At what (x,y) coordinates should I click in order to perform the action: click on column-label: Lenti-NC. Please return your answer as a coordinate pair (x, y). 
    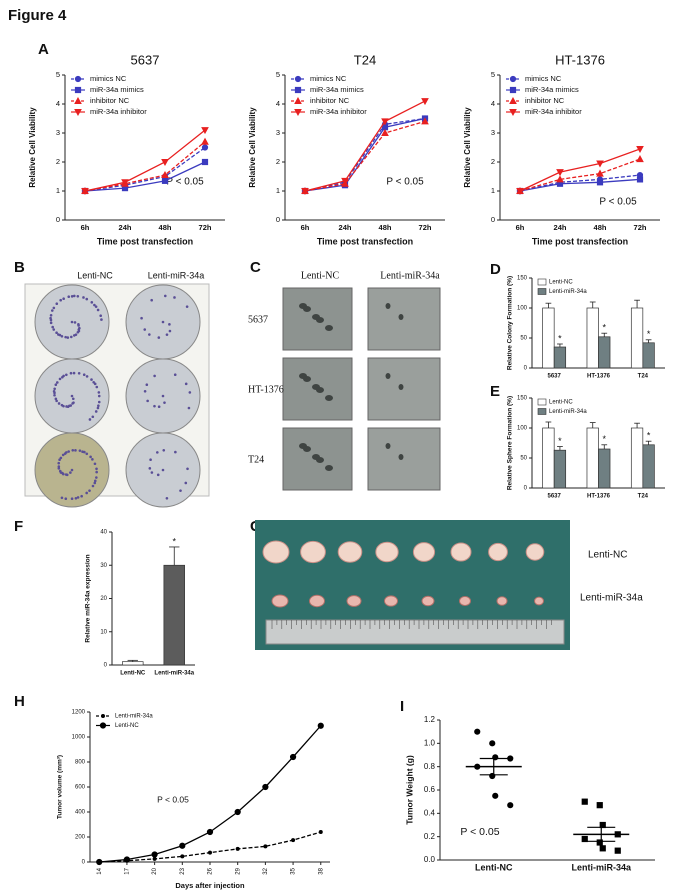
    Looking at the image, I should click on (95, 275).